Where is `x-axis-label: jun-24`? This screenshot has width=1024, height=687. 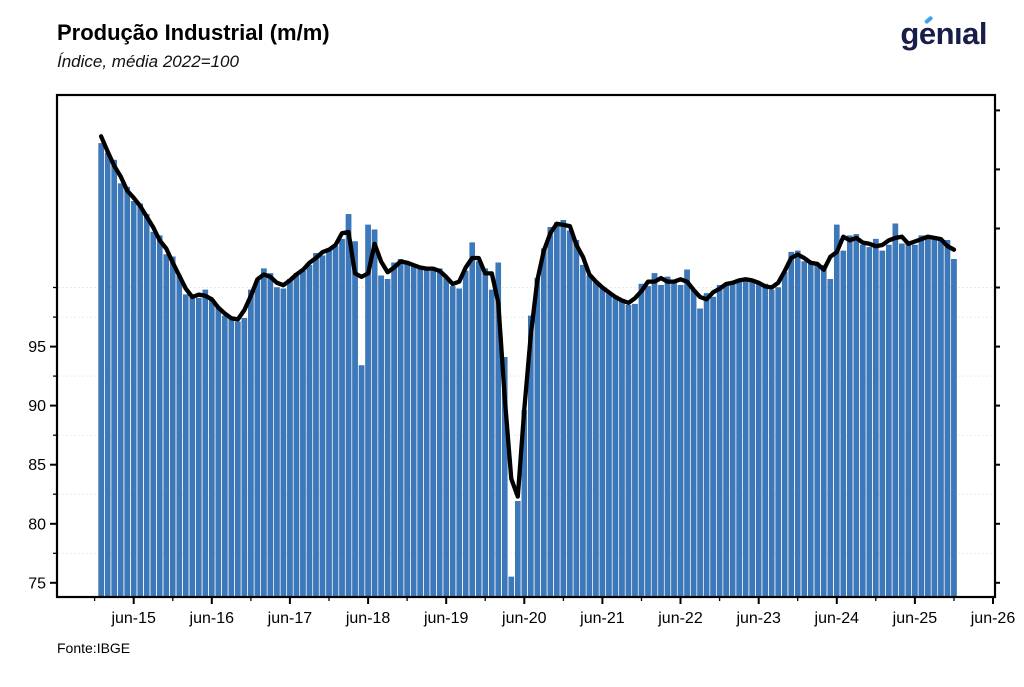
x-axis-label: jun-24 is located at coordinates (837, 618).